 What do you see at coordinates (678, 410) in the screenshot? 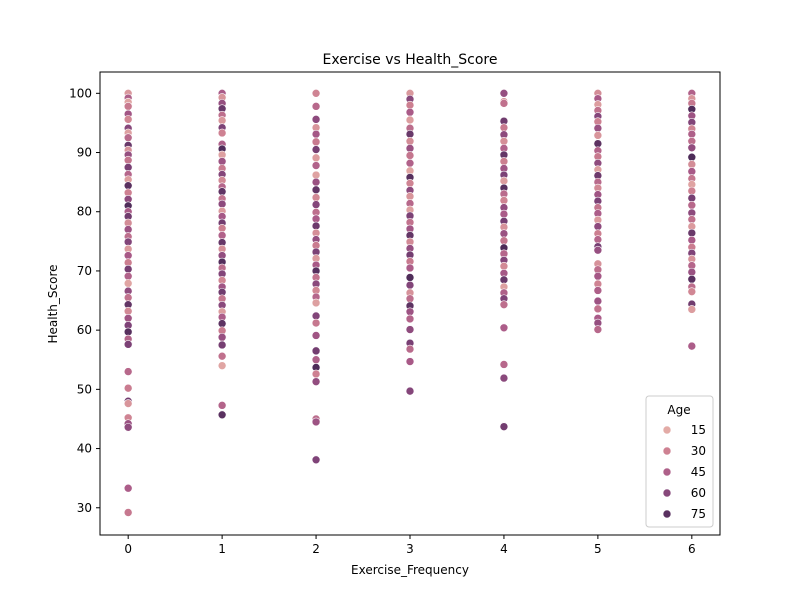
I see `legend-title: Age` at bounding box center [678, 410].